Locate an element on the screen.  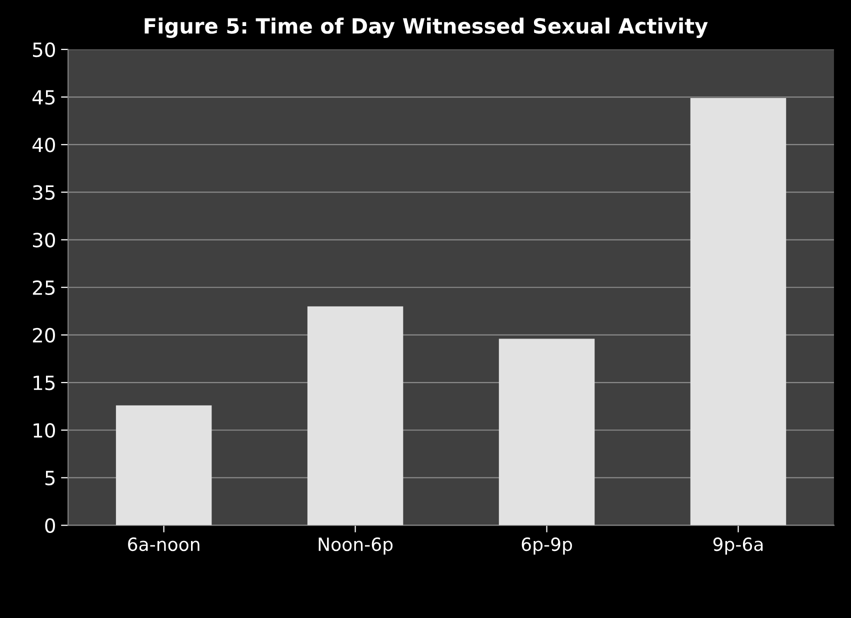
x-tick-label: 6a-noon is located at coordinates (164, 544).